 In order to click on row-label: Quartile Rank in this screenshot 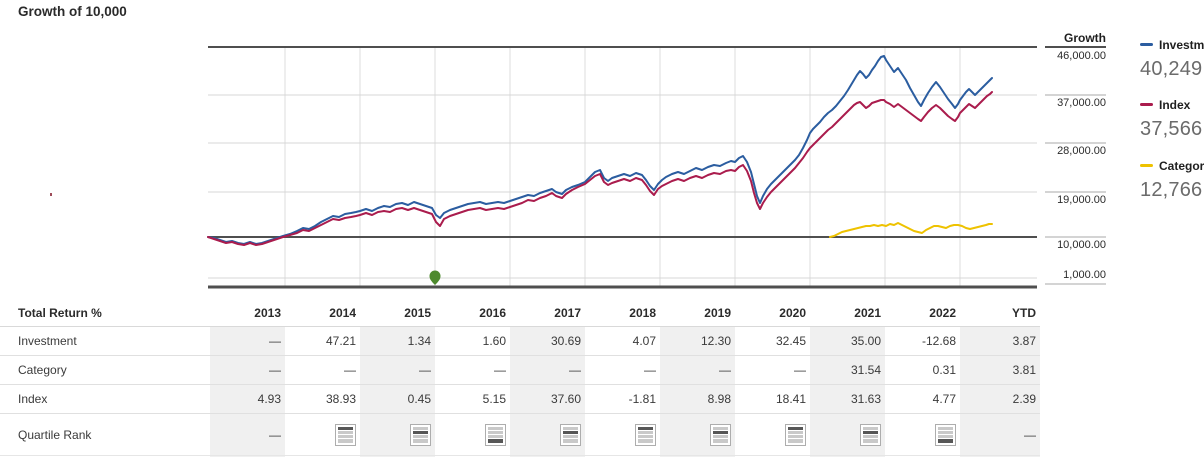, I will do `click(55, 434)`.